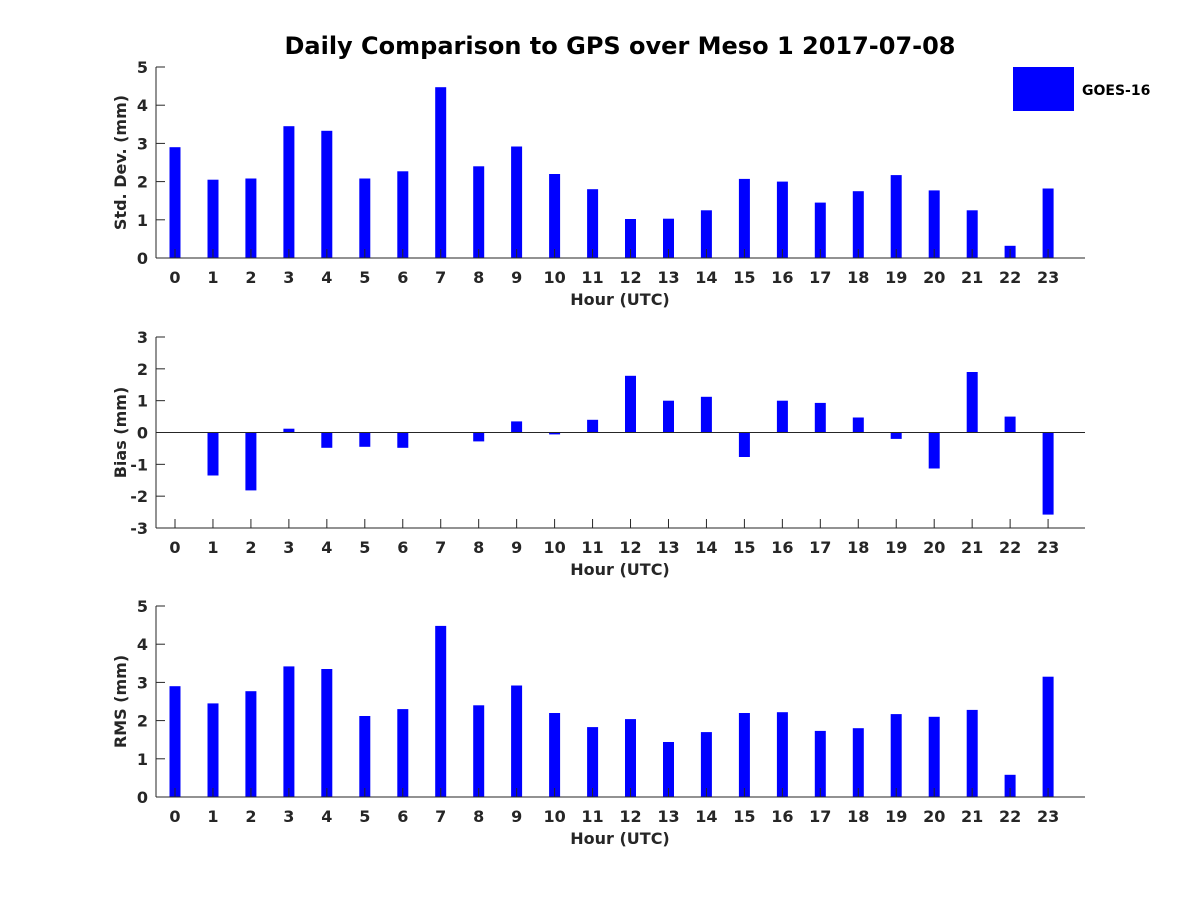 This screenshot has height=900, width=1200. What do you see at coordinates (120, 701) in the screenshot?
I see `y-axis-label: RMS (mm)` at bounding box center [120, 701].